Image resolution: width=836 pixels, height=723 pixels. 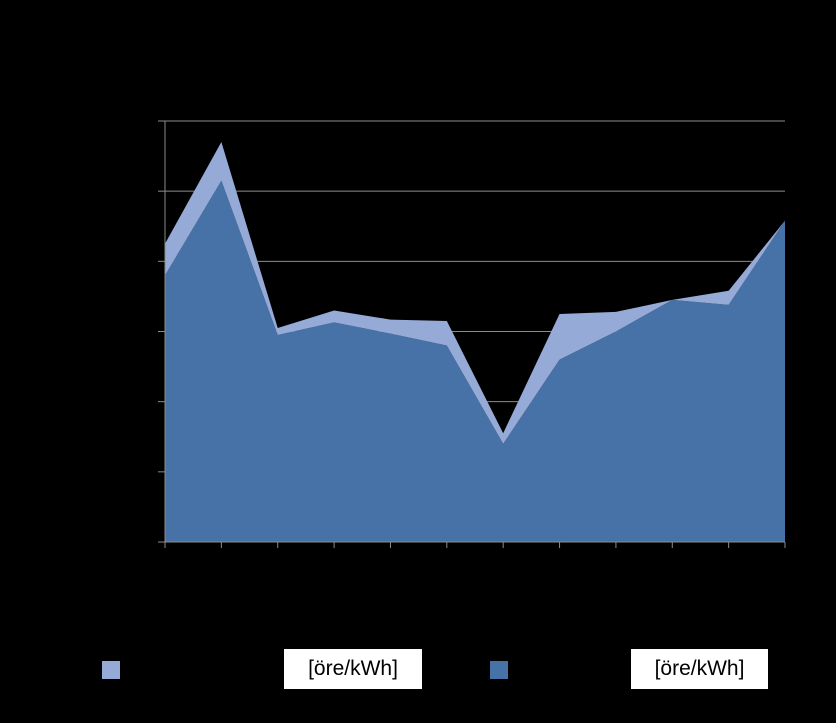 What do you see at coordinates (699, 669) in the screenshot?
I see `legend-unit-bottom-series: [öre/kWh]` at bounding box center [699, 669].